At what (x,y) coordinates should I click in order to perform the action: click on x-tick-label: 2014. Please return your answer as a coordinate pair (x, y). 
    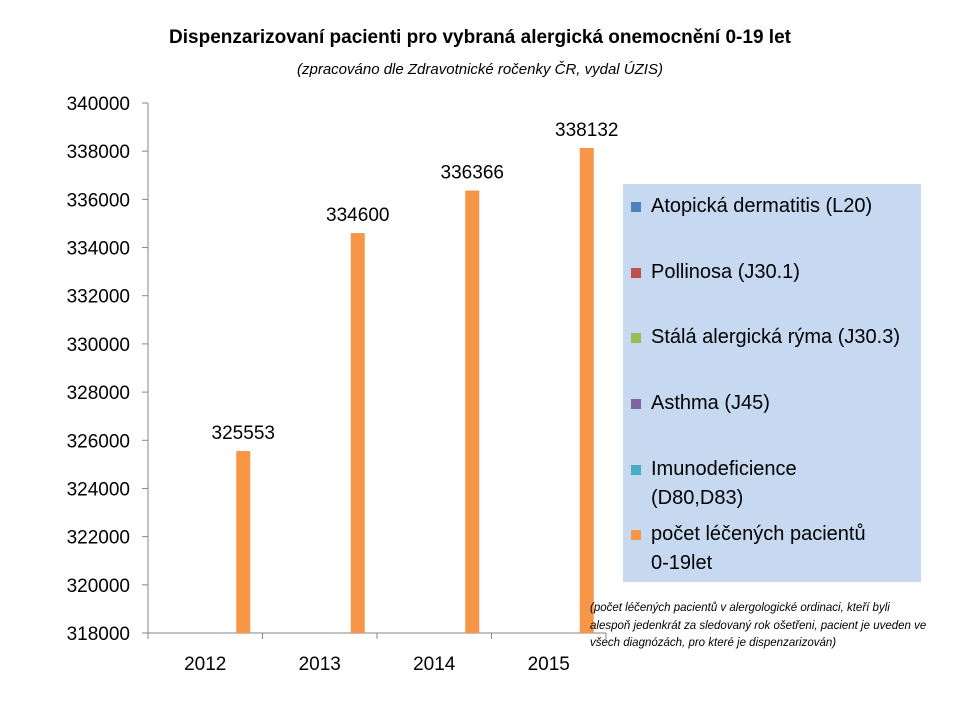
    Looking at the image, I should click on (434, 664).